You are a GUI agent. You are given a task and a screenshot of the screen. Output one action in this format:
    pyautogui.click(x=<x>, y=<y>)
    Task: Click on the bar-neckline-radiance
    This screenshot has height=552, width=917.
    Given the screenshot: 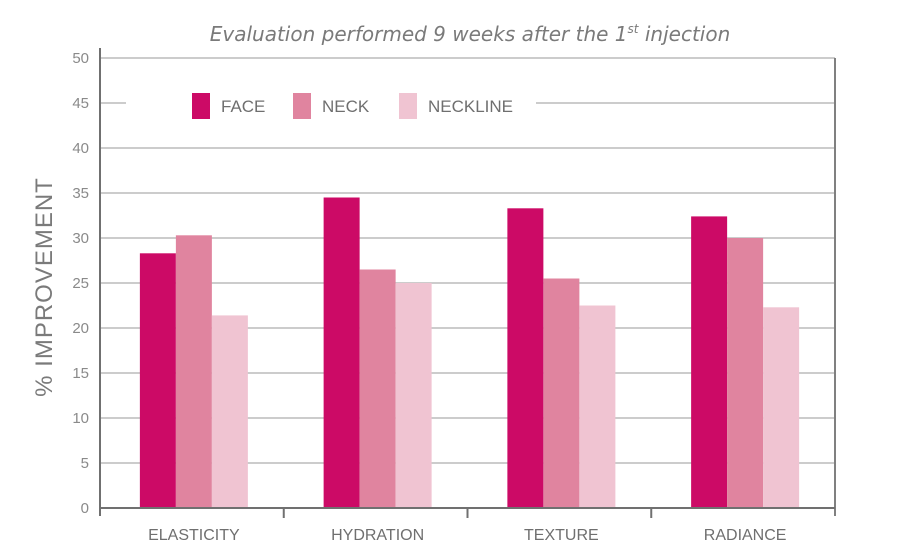 What is the action you would take?
    pyautogui.click(x=781, y=407)
    